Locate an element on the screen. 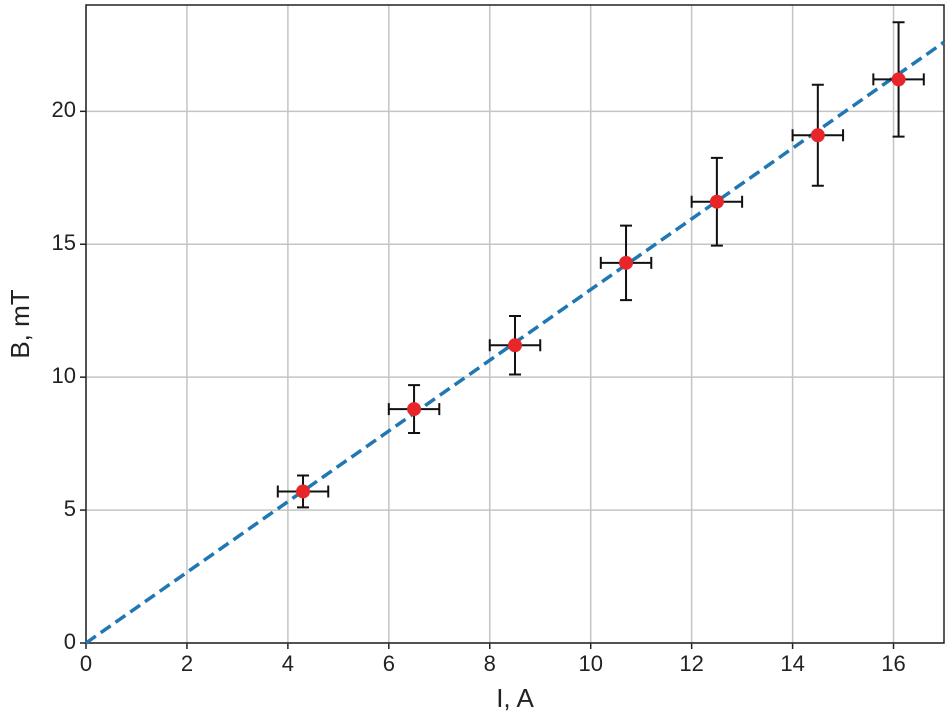  x-tick-label: 12 is located at coordinates (691, 663).